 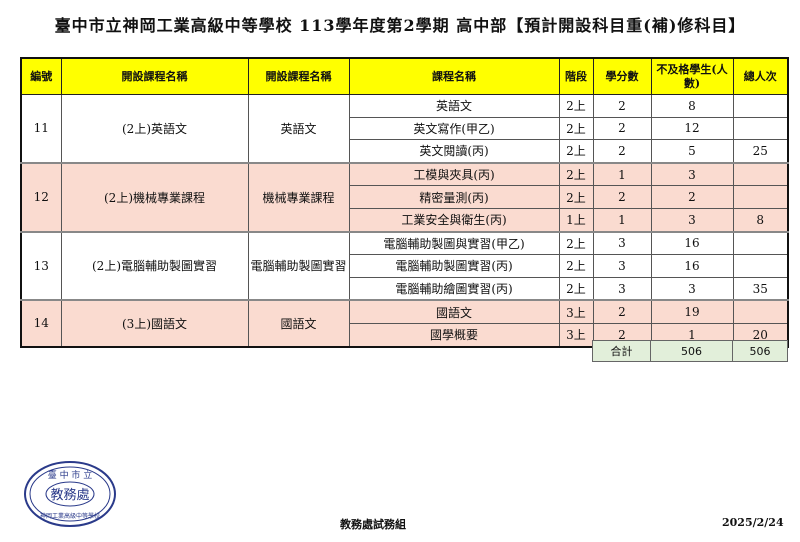 I want to click on svg-text: 教務處, so click(x=69, y=495).